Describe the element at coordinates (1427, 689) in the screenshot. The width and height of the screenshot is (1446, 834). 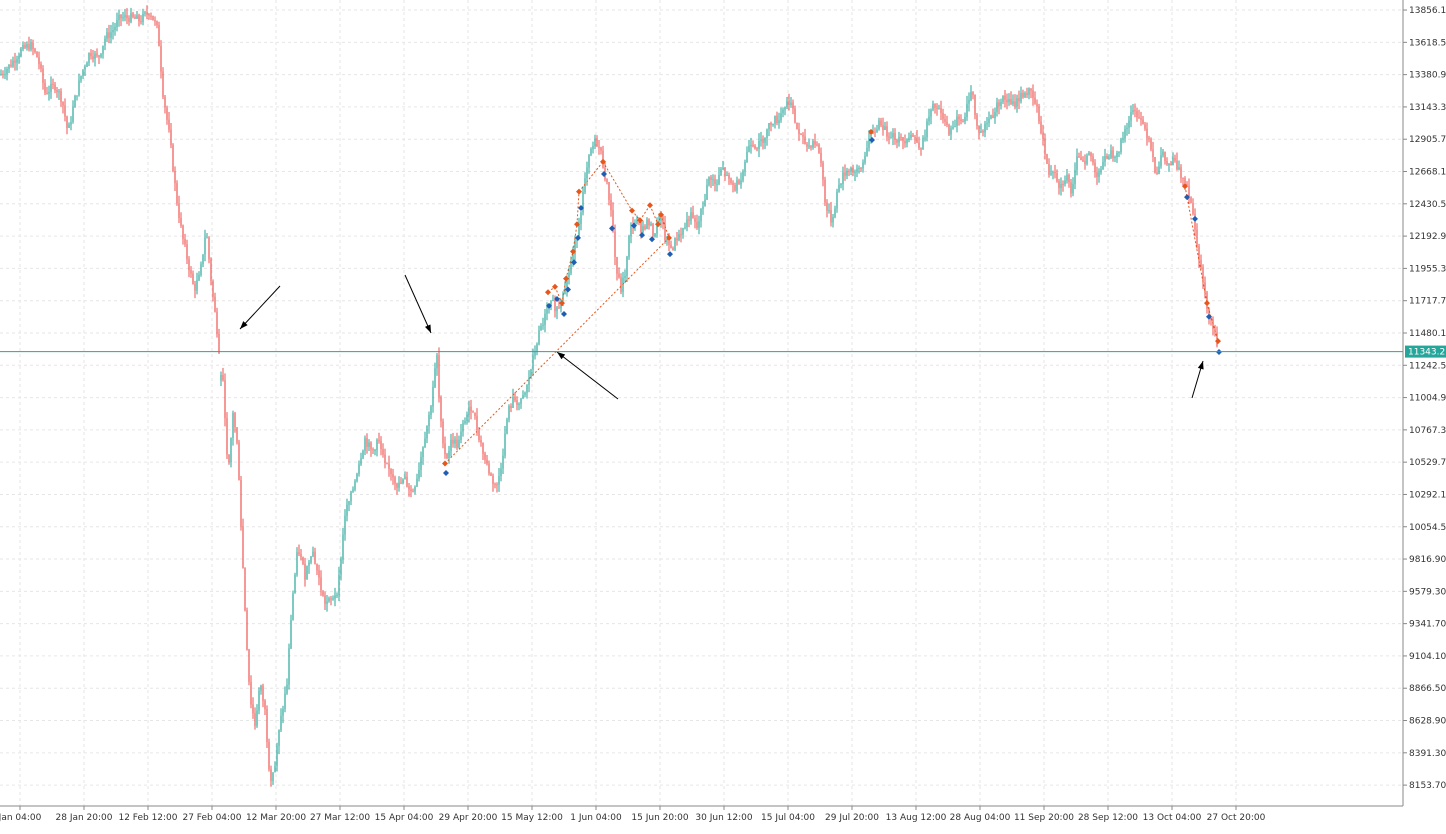
I see `y-tick-label: 8866.50` at that location.